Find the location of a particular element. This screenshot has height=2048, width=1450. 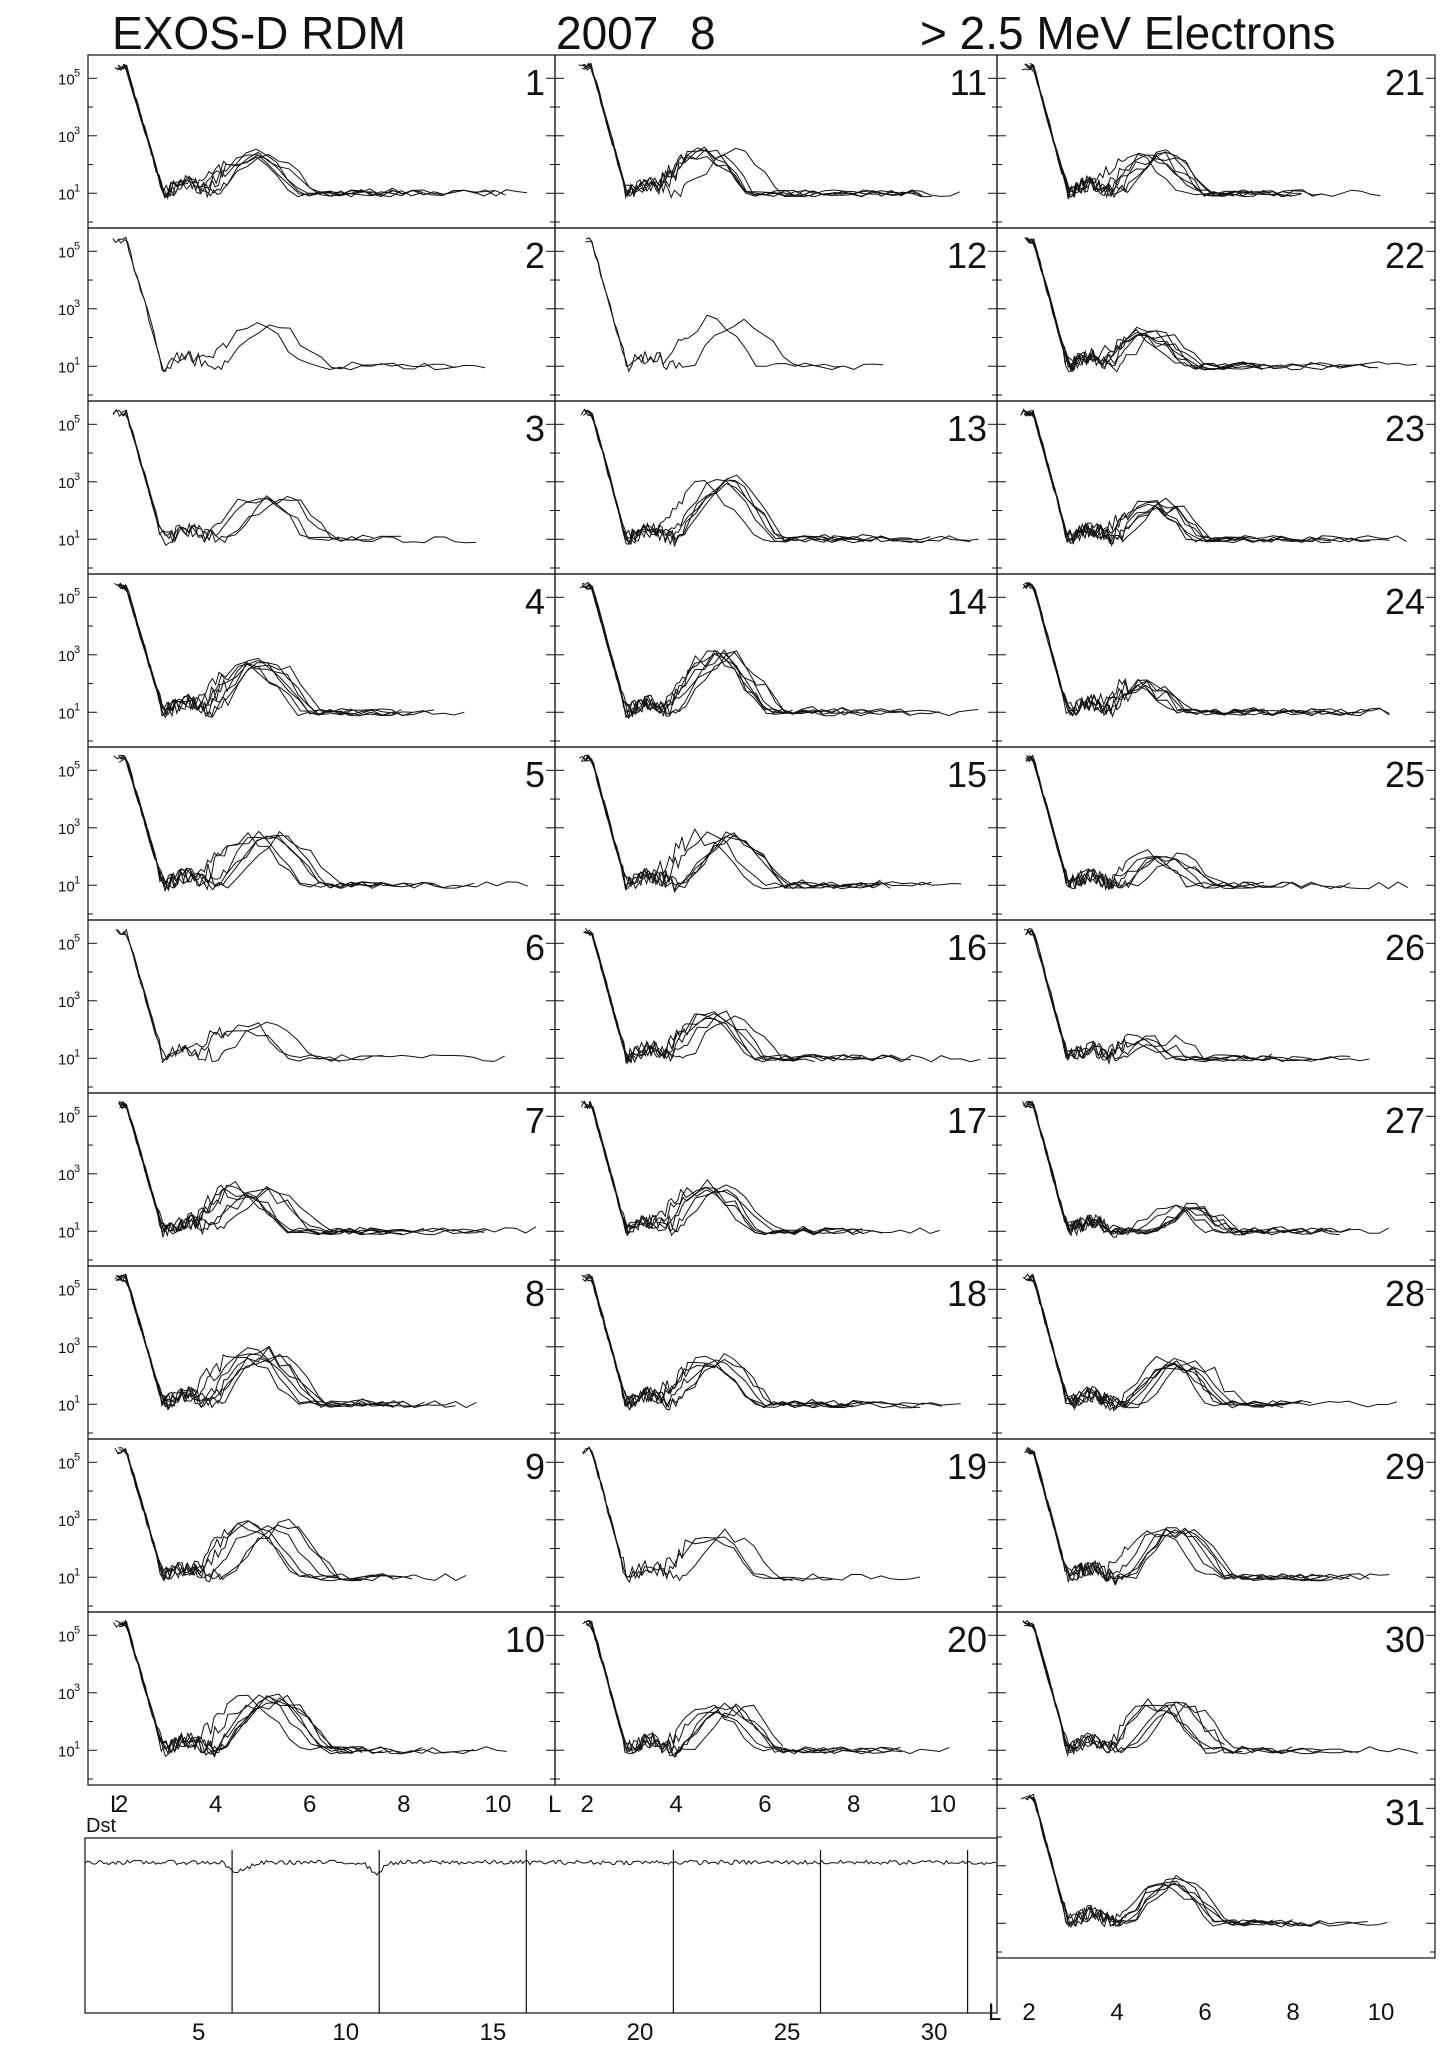

dst-trace is located at coordinates (540, 1867).